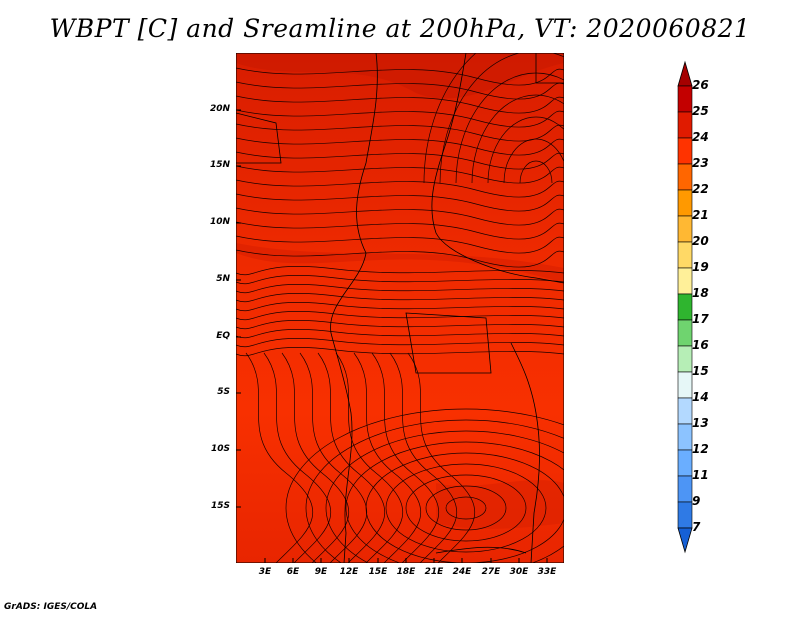  Describe the element at coordinates (700, 293) in the screenshot. I see `colorbar-label: 18` at that location.